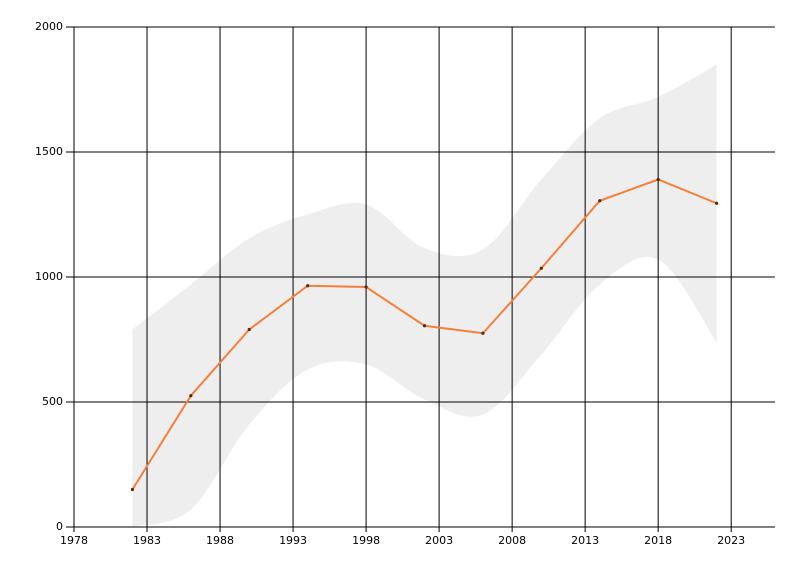  Describe the element at coordinates (49, 276) in the screenshot. I see `y-tick-label: 1000` at that location.